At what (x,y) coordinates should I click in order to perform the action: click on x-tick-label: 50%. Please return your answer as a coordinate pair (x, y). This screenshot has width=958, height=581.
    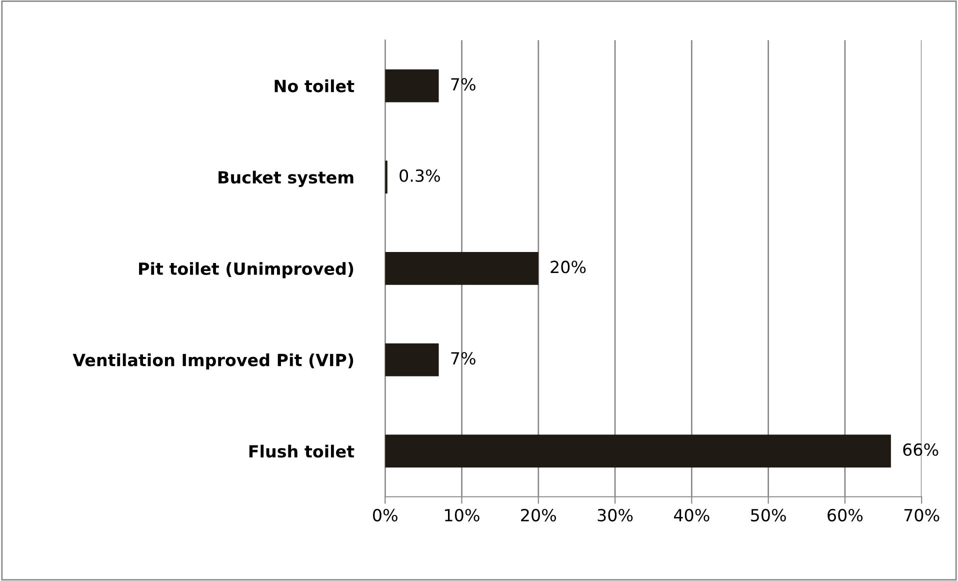
    Looking at the image, I should click on (768, 515).